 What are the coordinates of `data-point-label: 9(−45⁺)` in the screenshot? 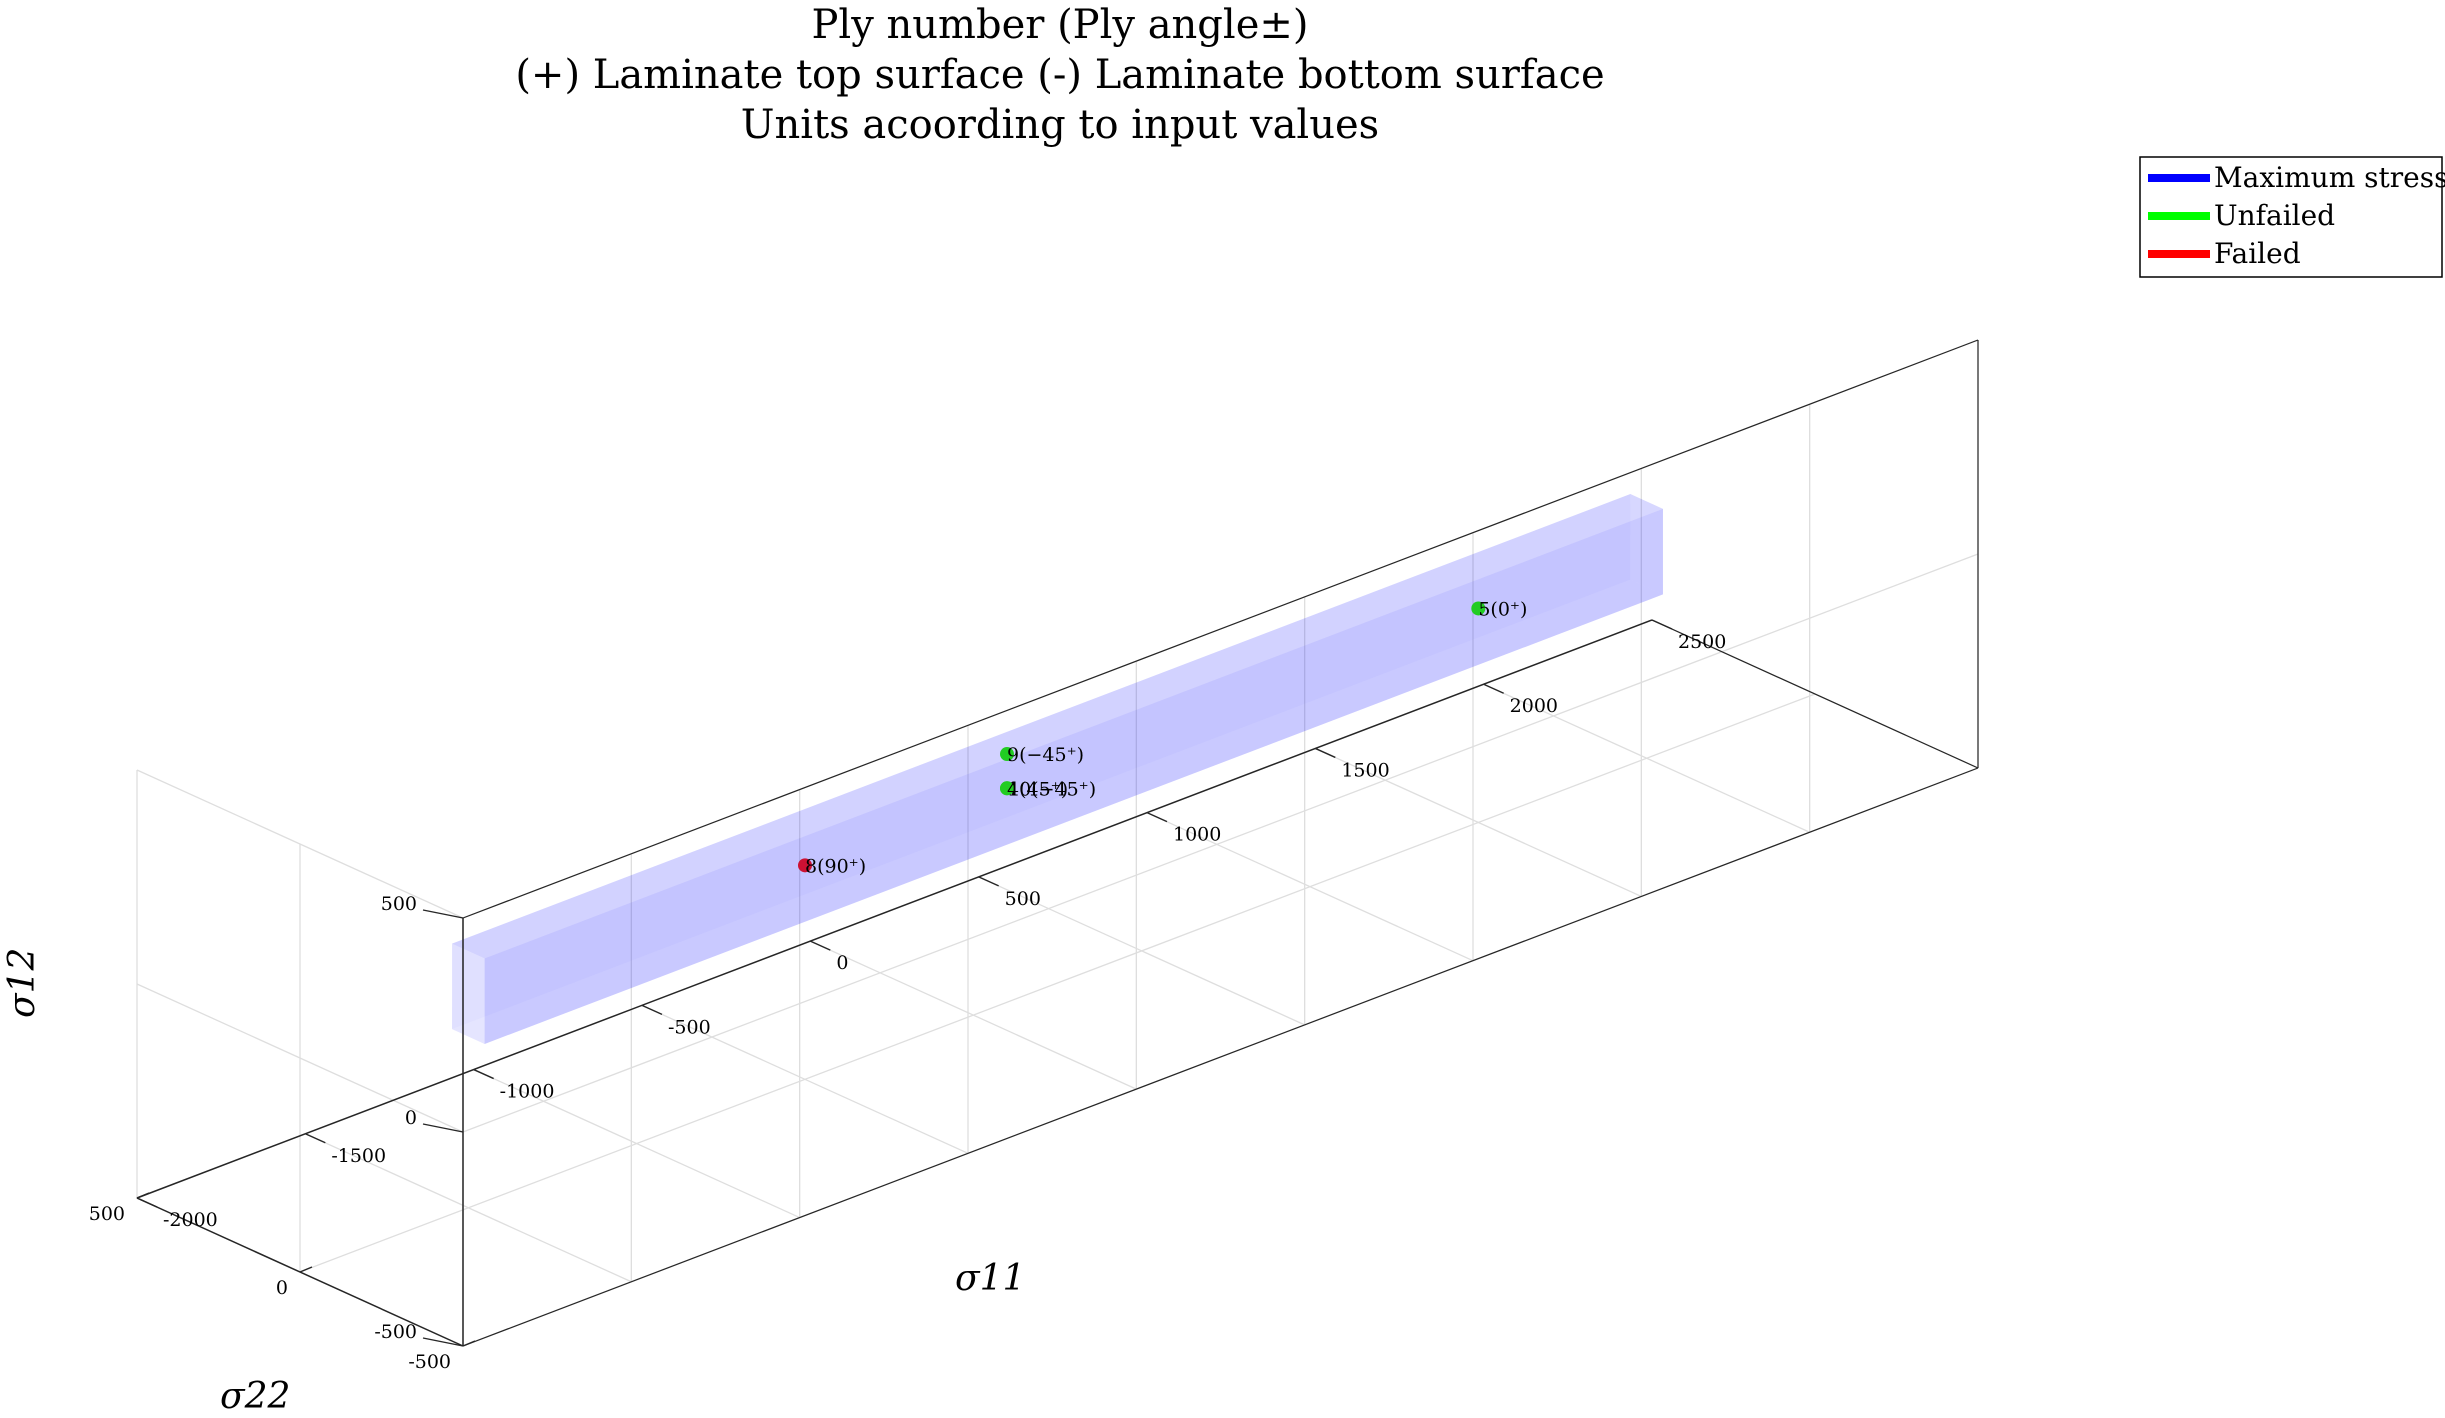 It's located at (1045, 755).